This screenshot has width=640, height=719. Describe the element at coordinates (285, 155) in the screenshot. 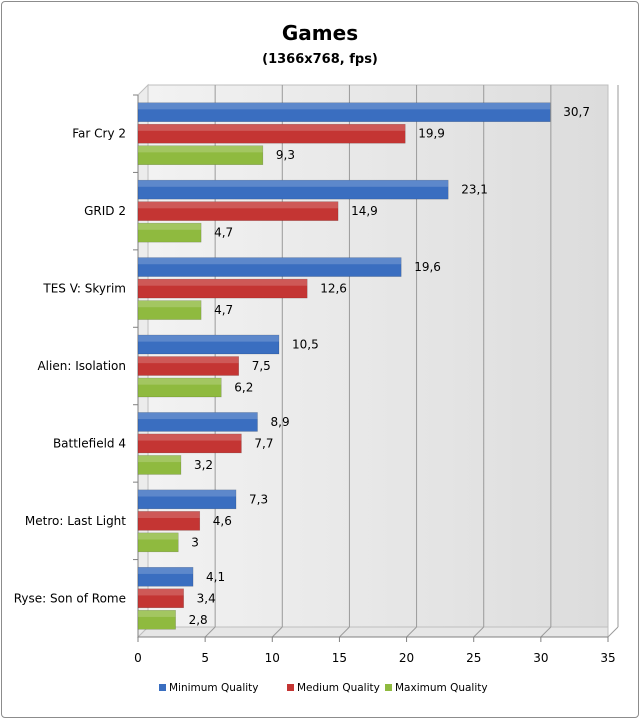

I see `data-label: 9,3` at that location.